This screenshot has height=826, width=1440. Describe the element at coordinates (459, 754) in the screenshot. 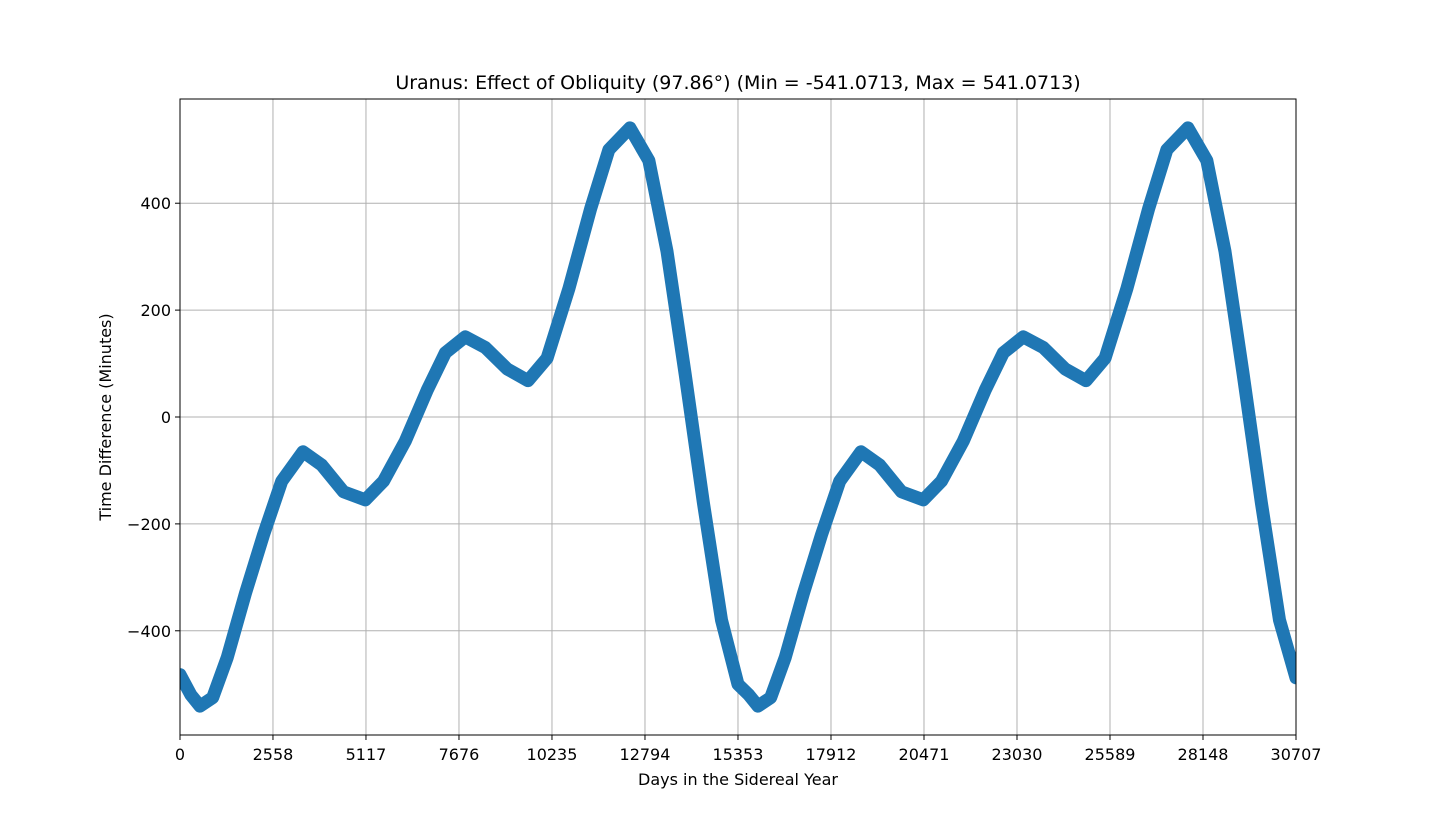

I see `x-tick-label: 7676` at that location.